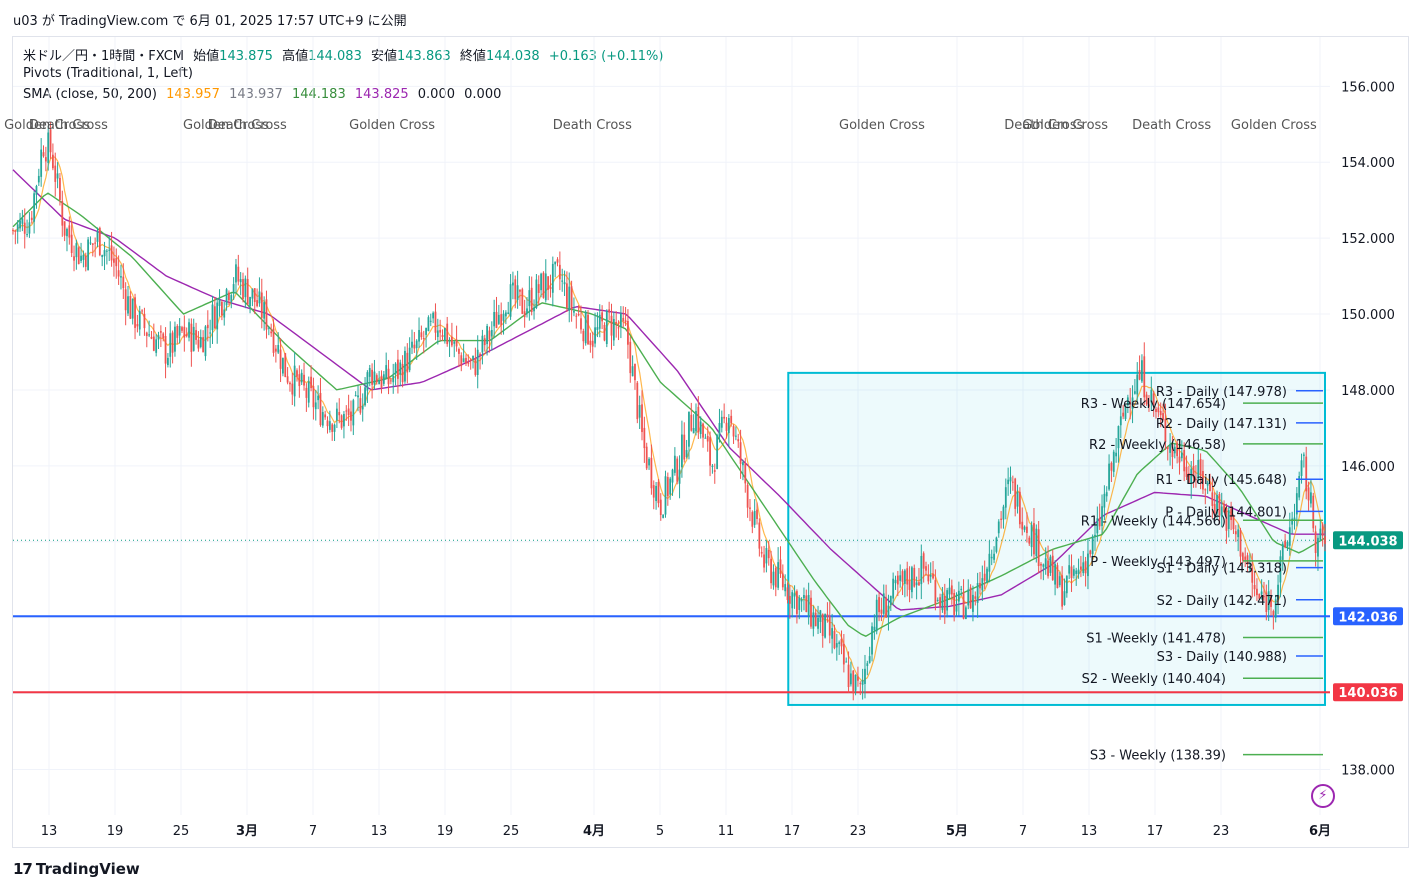 This screenshot has height=892, width=1421. What do you see at coordinates (104, 56) in the screenshot?
I see `symbol-name: 米ドル／円・1時間・FXCM` at bounding box center [104, 56].